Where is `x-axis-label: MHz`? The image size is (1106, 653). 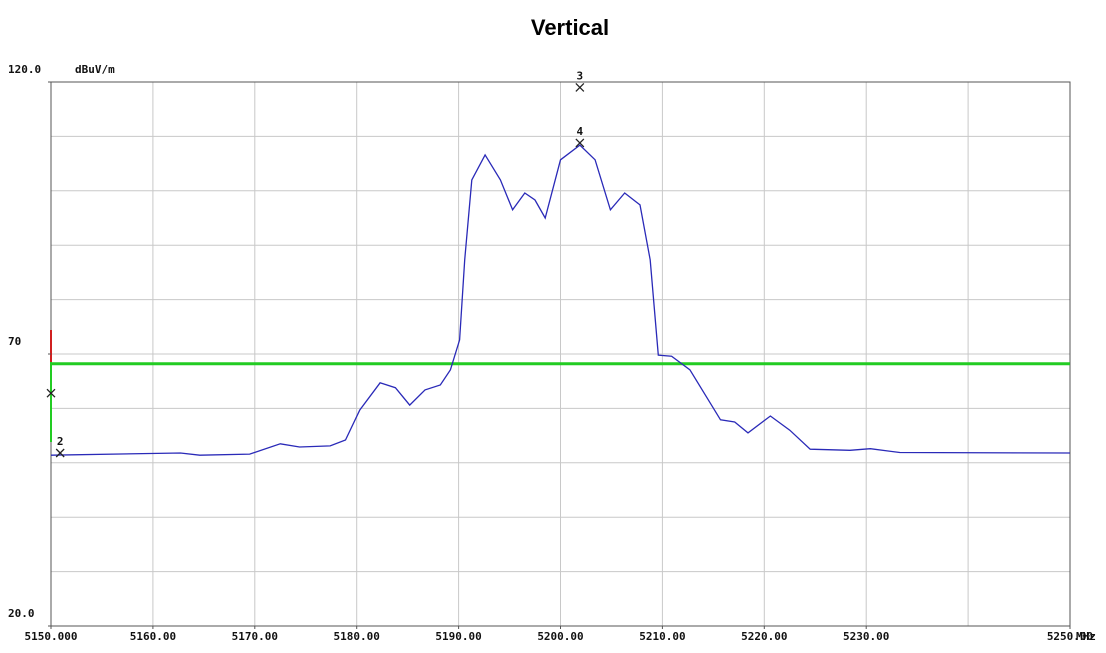 x-axis-label: MHz is located at coordinates (1086, 636).